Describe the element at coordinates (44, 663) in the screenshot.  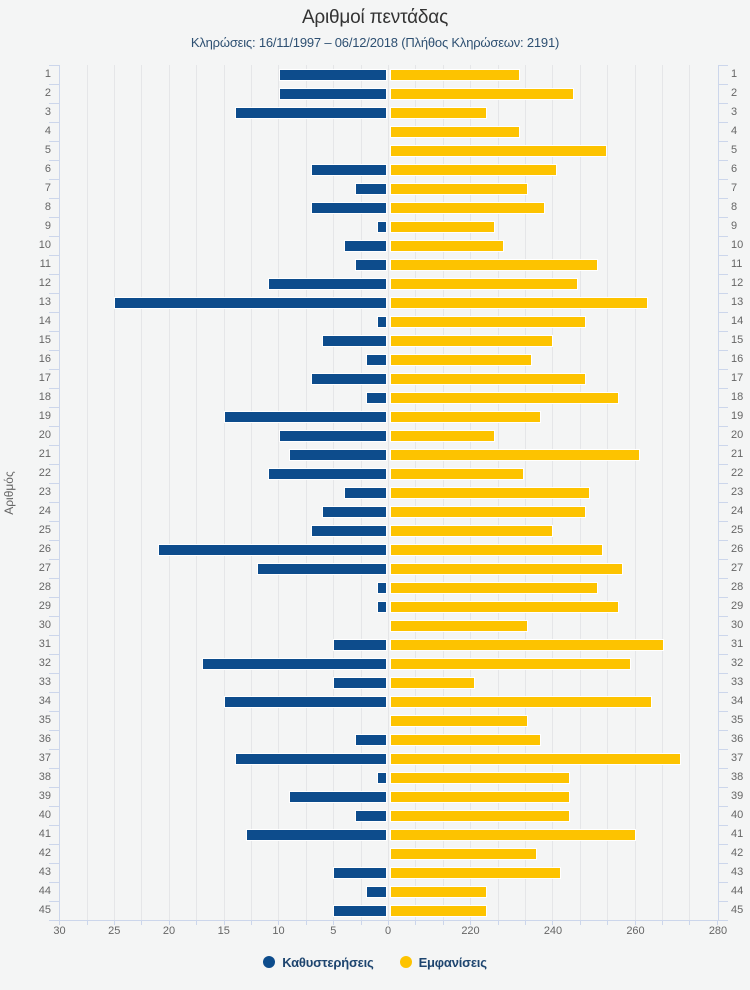
I see `row-label-left: 32` at that location.